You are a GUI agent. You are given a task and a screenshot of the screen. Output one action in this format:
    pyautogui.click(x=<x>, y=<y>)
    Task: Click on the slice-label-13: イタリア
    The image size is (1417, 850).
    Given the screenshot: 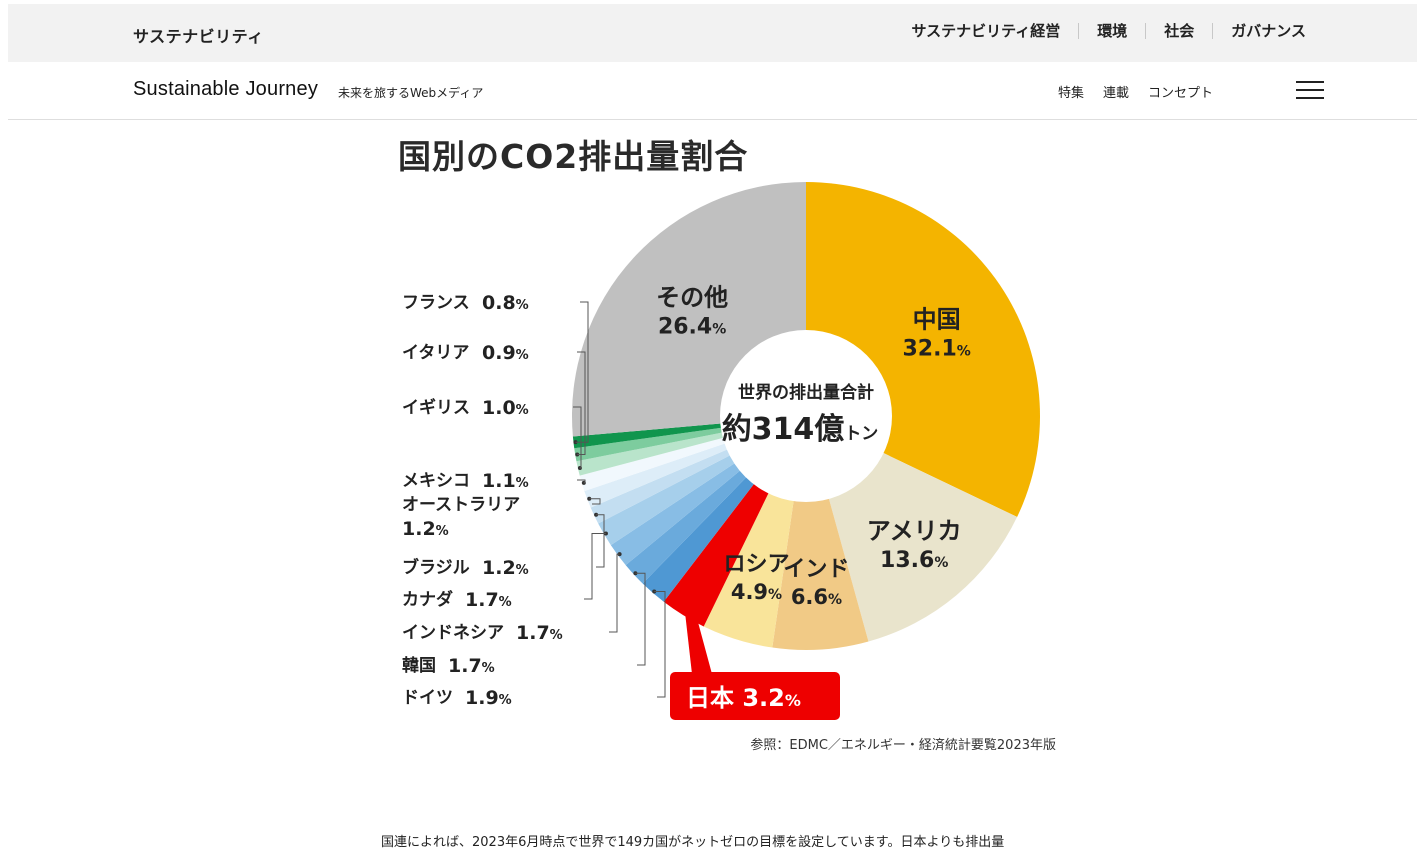 What is the action you would take?
    pyautogui.click(x=435, y=353)
    